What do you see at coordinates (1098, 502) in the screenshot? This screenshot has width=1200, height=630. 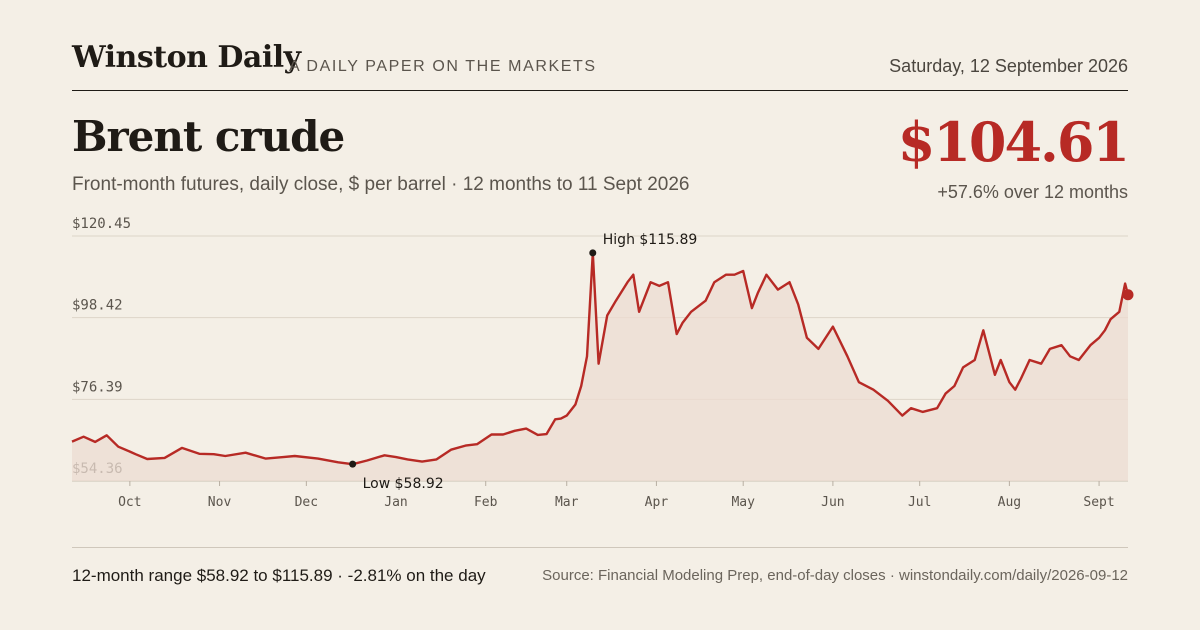 I see `x-tick-label: Sept` at bounding box center [1098, 502].